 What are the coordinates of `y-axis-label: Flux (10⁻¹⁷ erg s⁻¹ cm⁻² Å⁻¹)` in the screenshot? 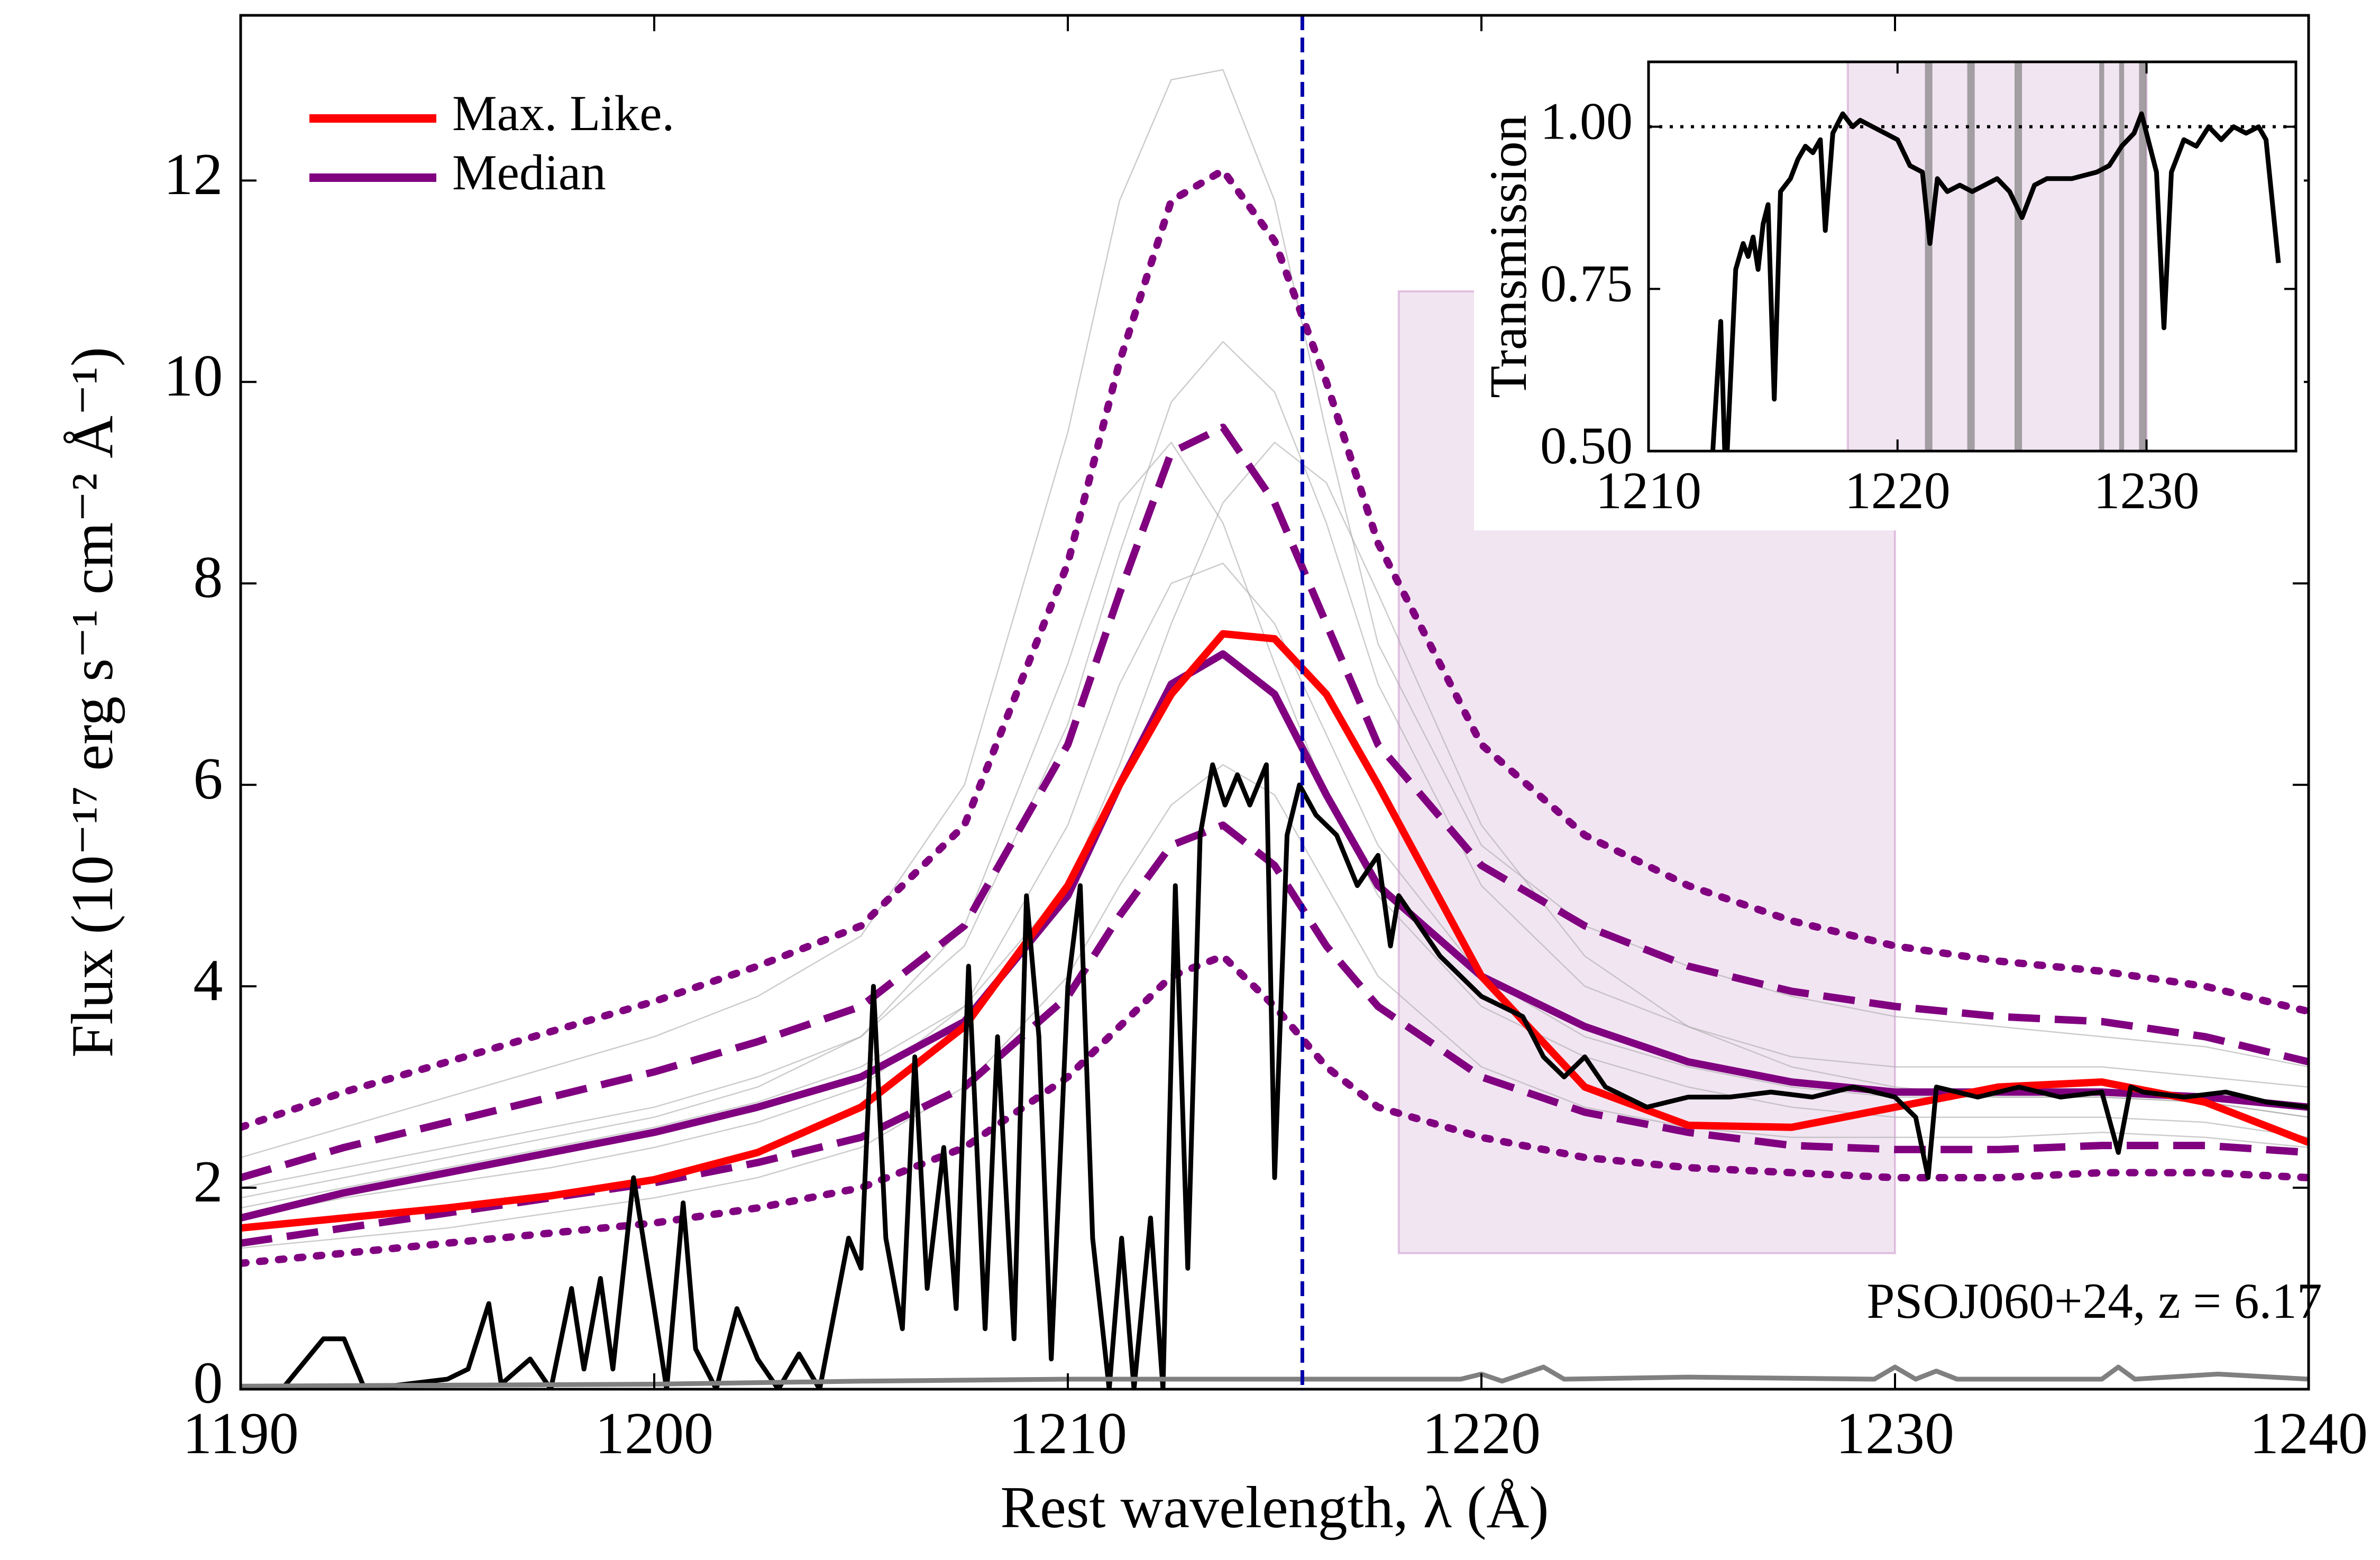 It's located at (92, 702).